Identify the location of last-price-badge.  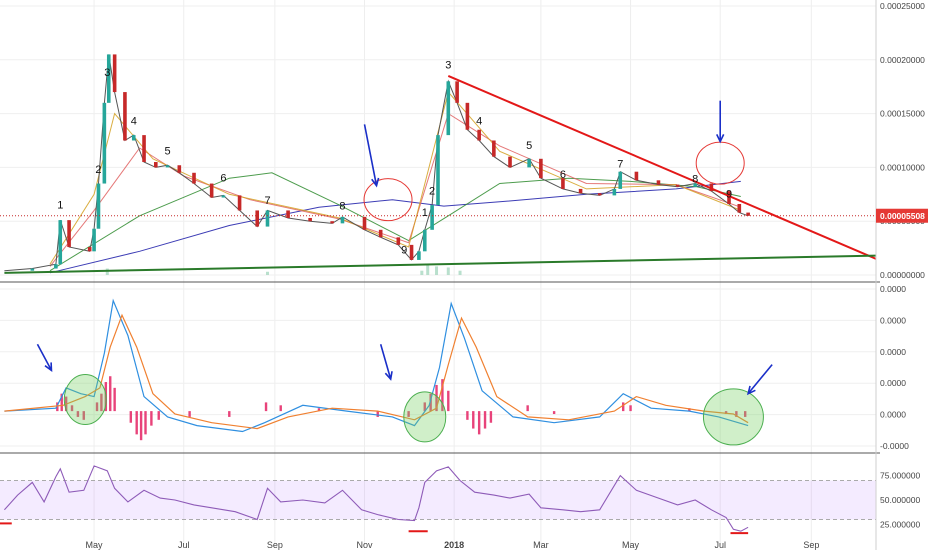
(902, 215).